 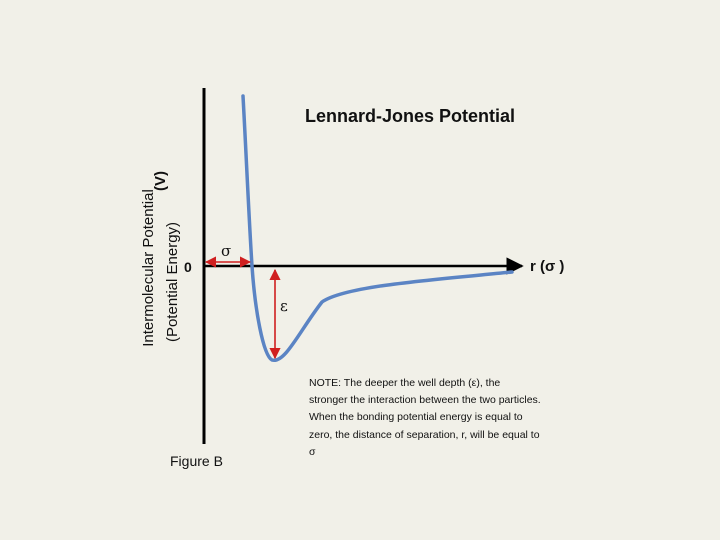 What do you see at coordinates (226, 251) in the screenshot?
I see `sigma-label: σ` at bounding box center [226, 251].